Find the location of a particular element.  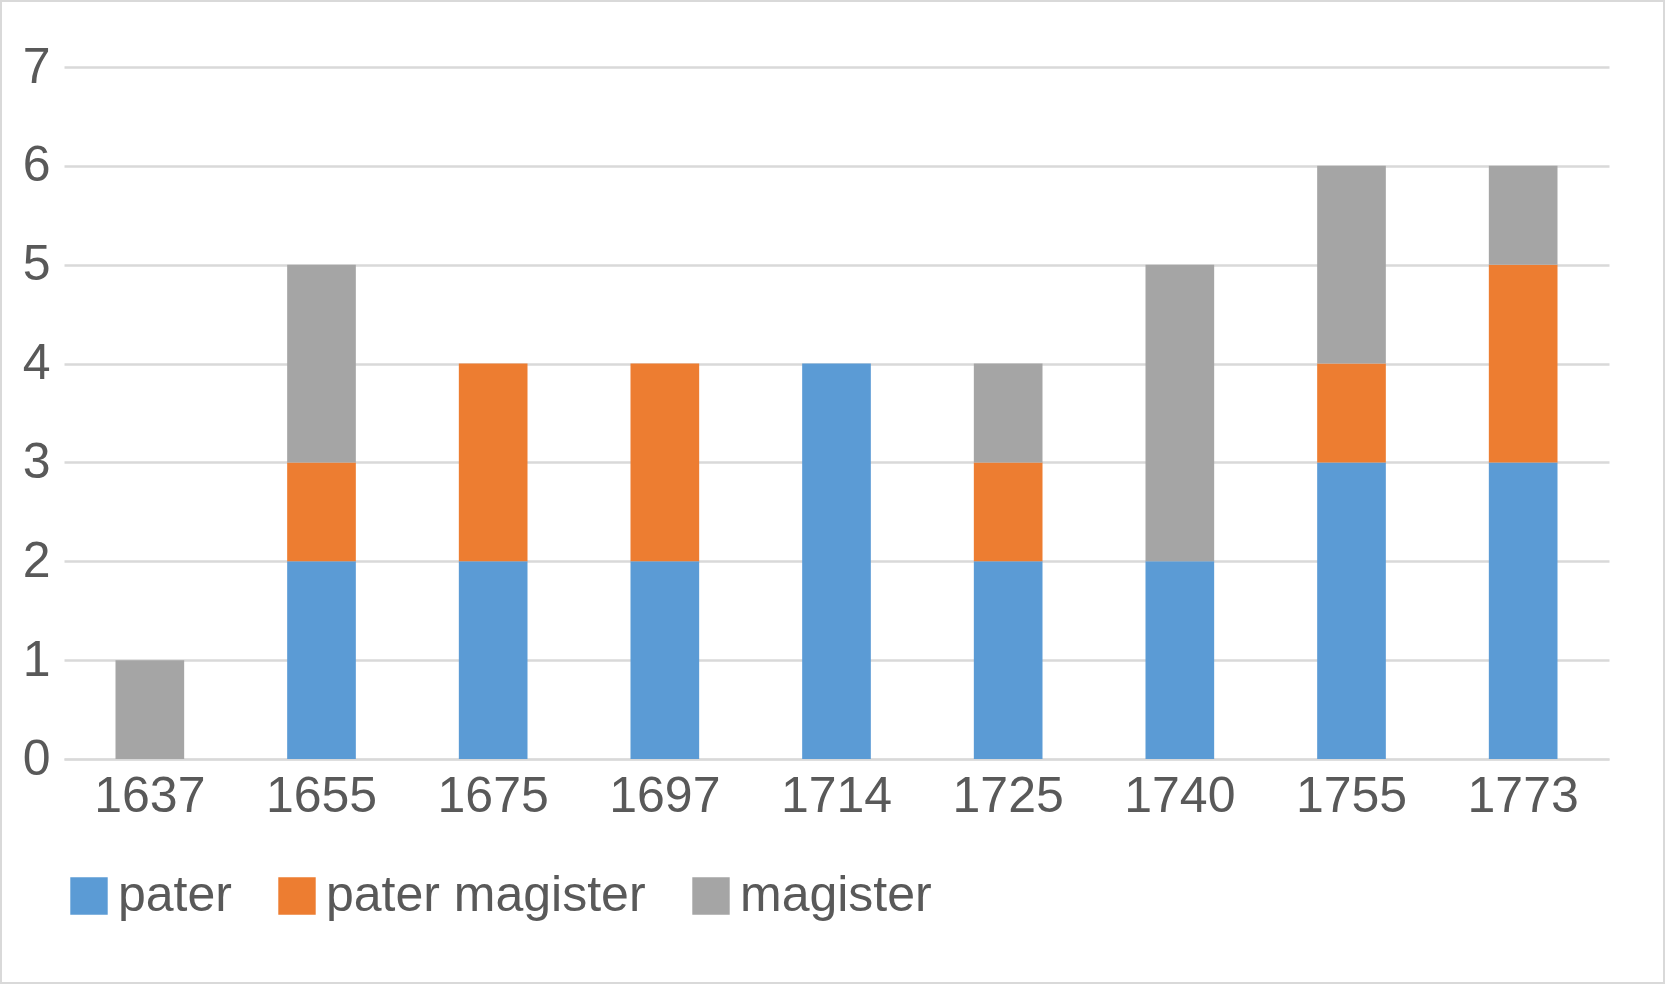

x-tick-label: 1655 is located at coordinates (321, 794).